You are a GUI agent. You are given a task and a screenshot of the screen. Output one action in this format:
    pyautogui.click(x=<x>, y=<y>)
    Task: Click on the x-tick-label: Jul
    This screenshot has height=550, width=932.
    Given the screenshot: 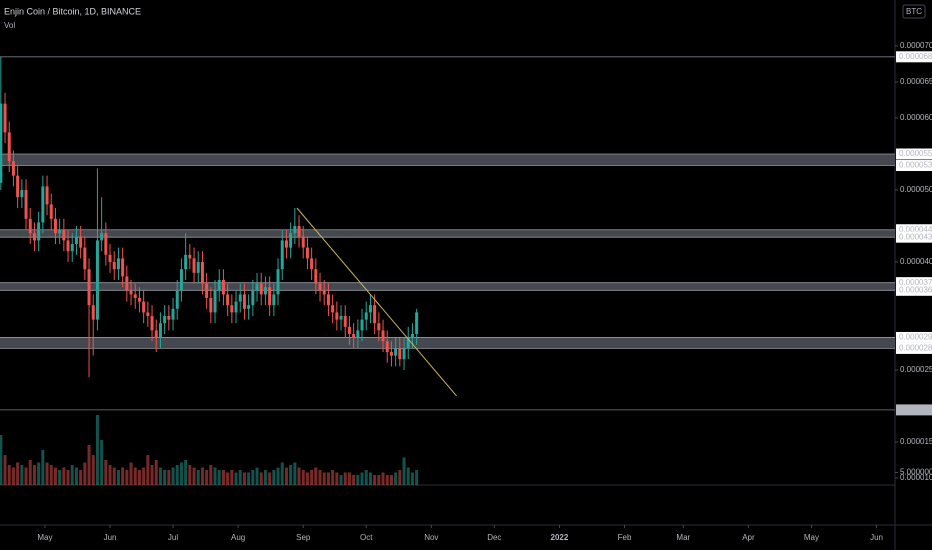 What is the action you would take?
    pyautogui.click(x=173, y=537)
    